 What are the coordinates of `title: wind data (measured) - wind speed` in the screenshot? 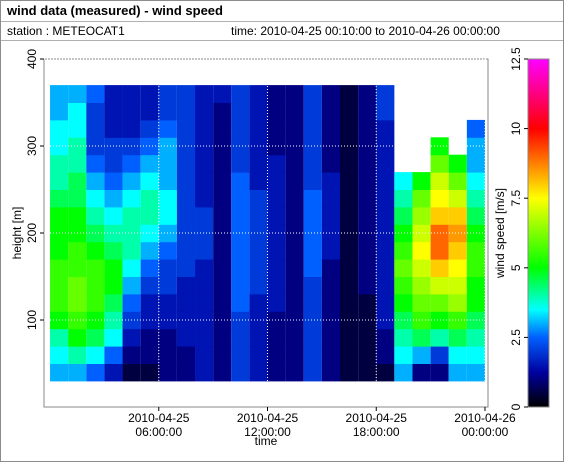 It's located at (282, 11).